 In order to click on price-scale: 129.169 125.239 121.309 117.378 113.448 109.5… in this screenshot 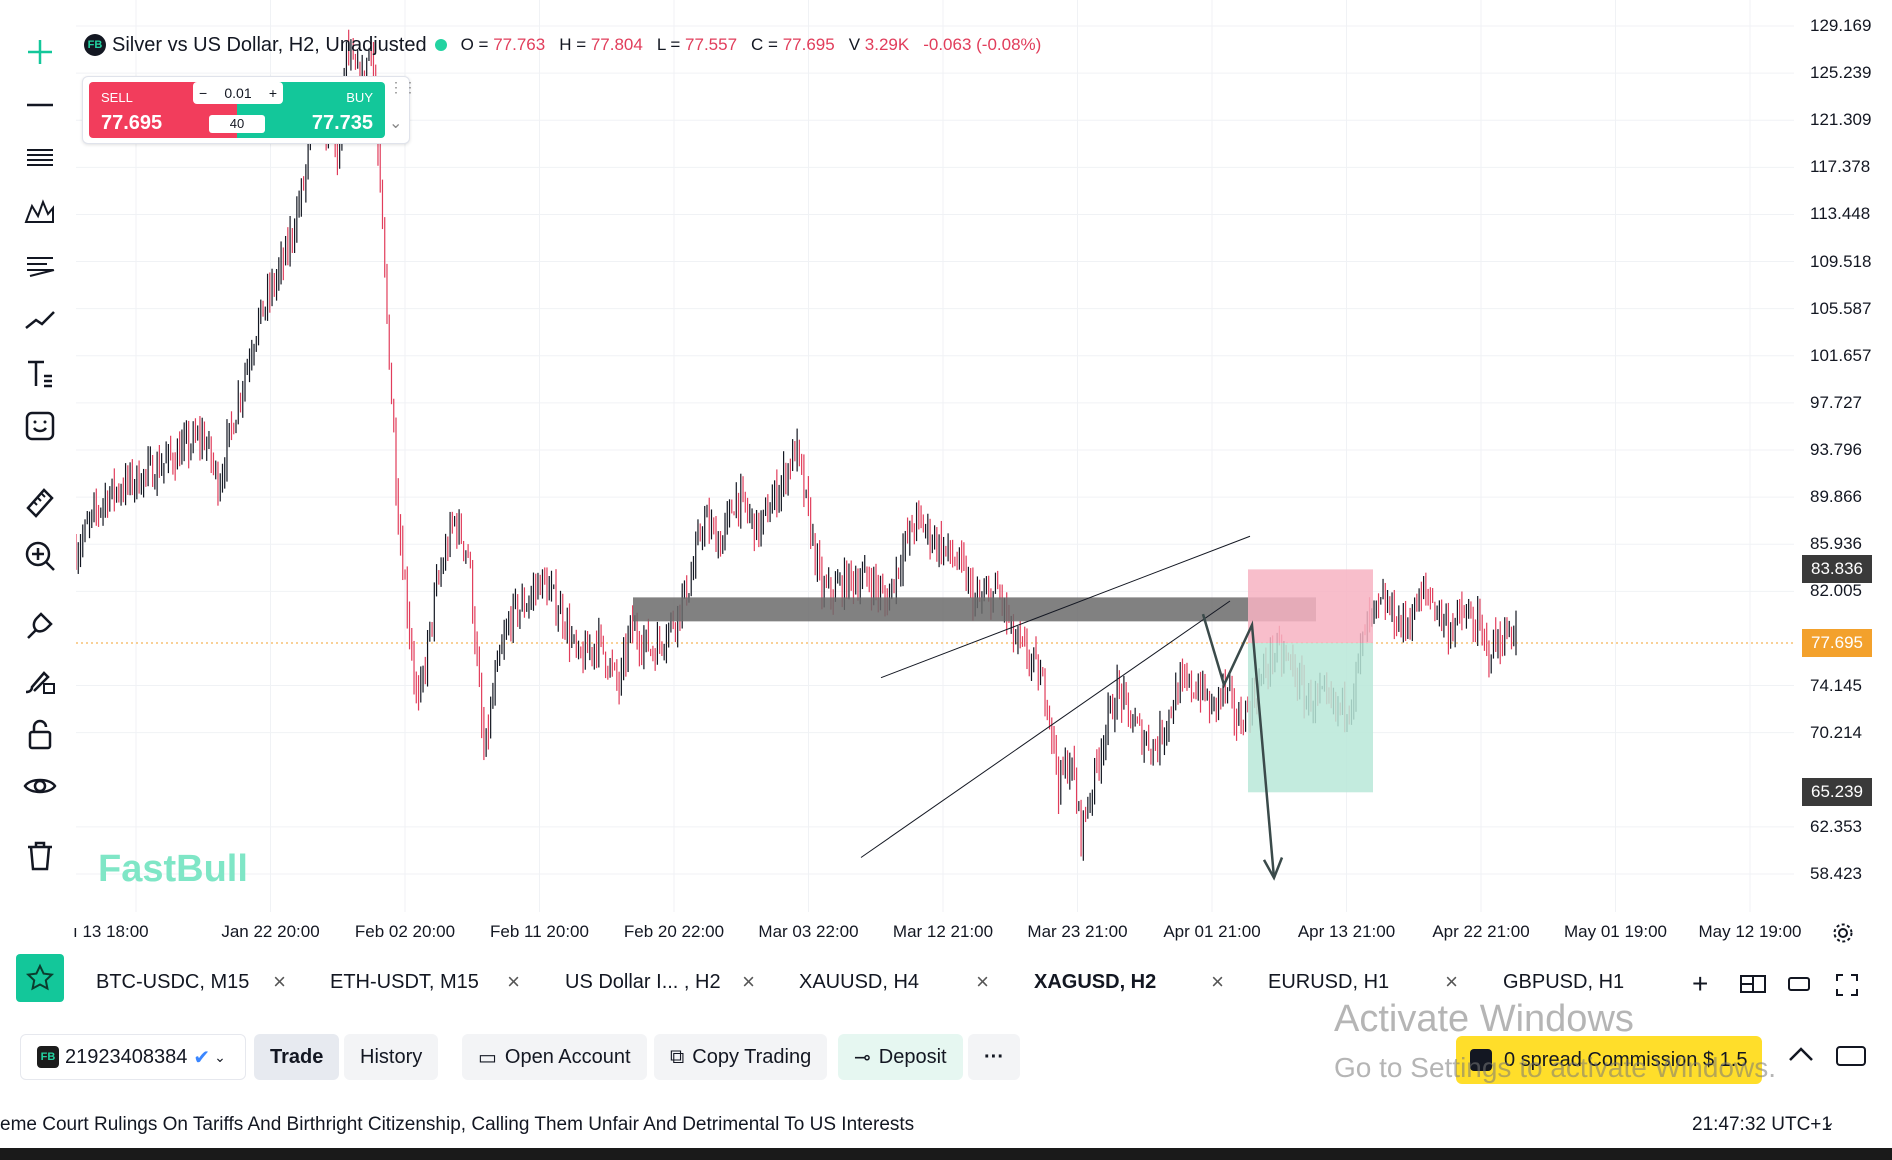, I will do `click(1843, 456)`.